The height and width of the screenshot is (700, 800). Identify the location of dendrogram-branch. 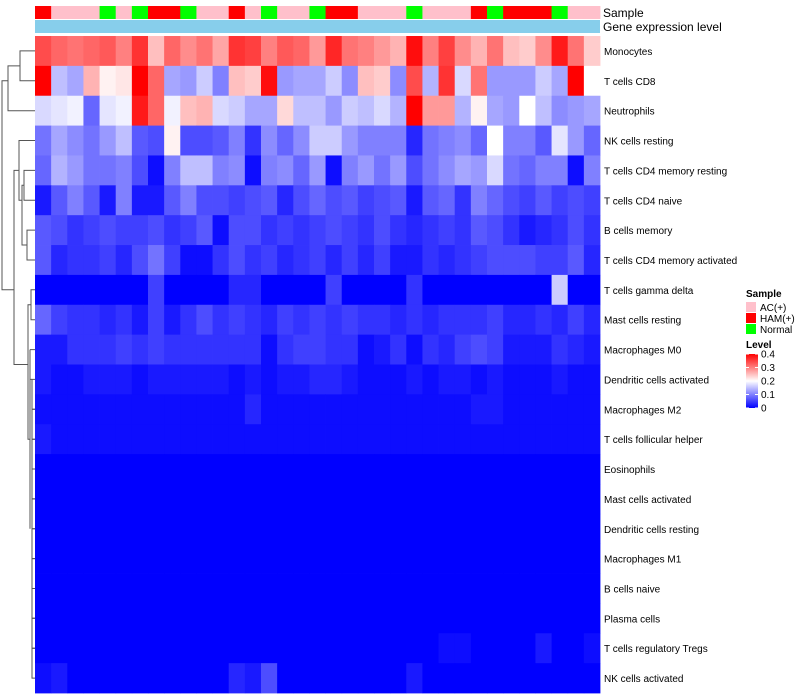
(24, 215).